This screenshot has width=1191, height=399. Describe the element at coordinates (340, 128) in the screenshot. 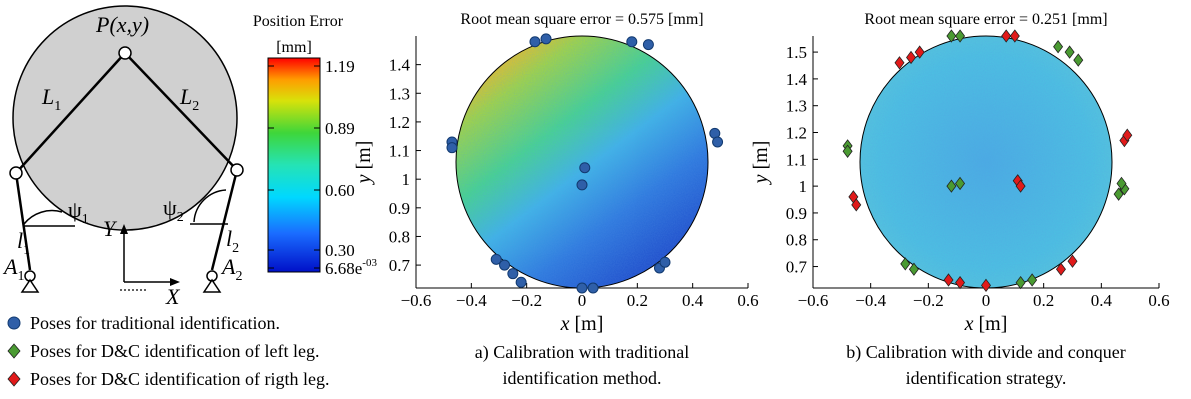

I see `colorbar-tick-label: 0.89` at that location.